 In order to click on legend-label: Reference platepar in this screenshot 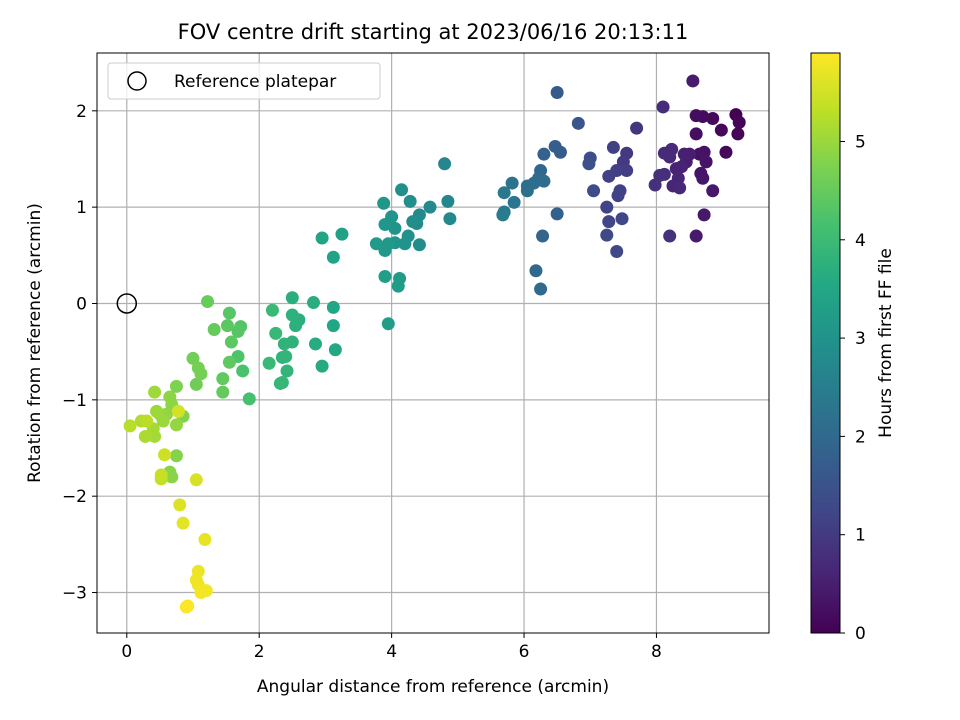, I will do `click(255, 82)`.